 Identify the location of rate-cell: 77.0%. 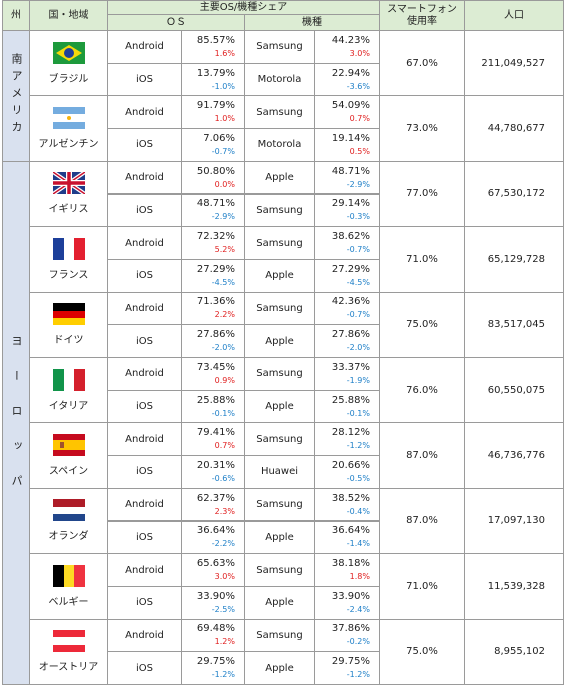
(422, 194).